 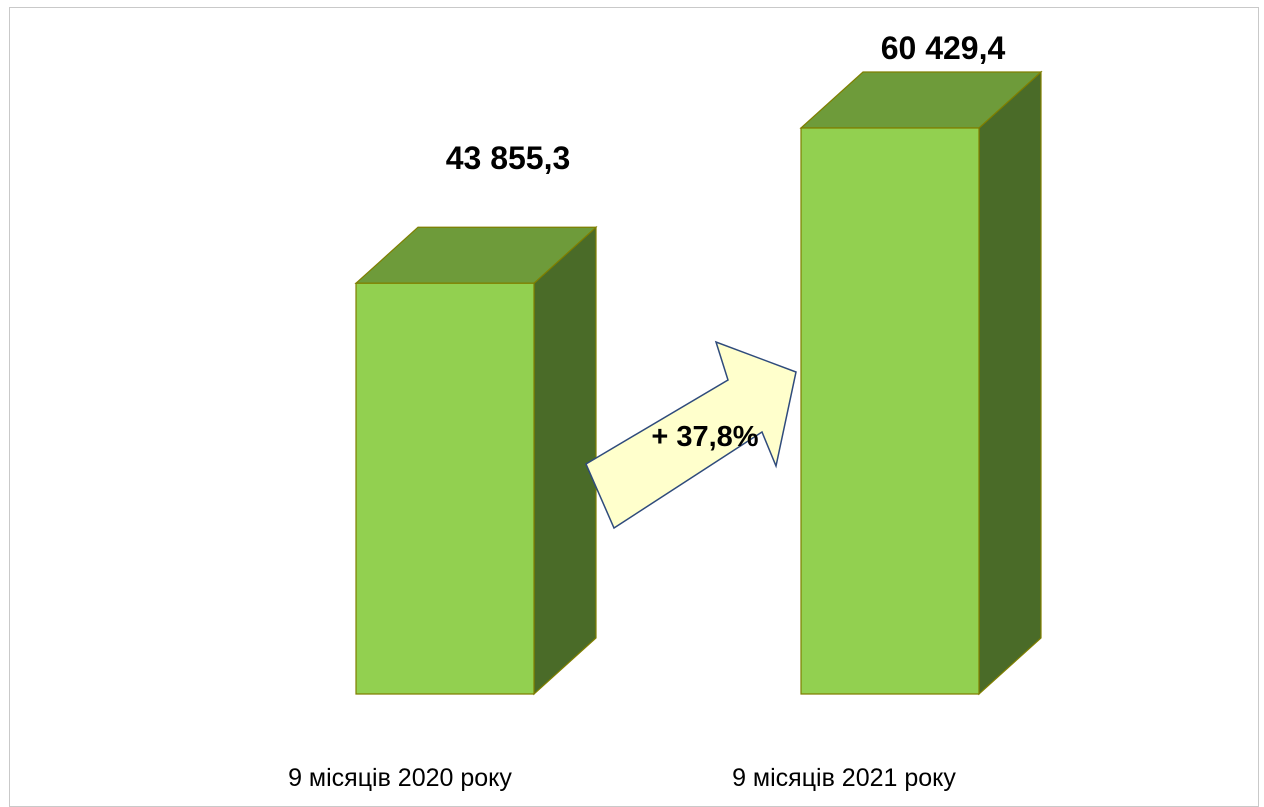 I want to click on bar-side-2020, so click(x=565, y=460).